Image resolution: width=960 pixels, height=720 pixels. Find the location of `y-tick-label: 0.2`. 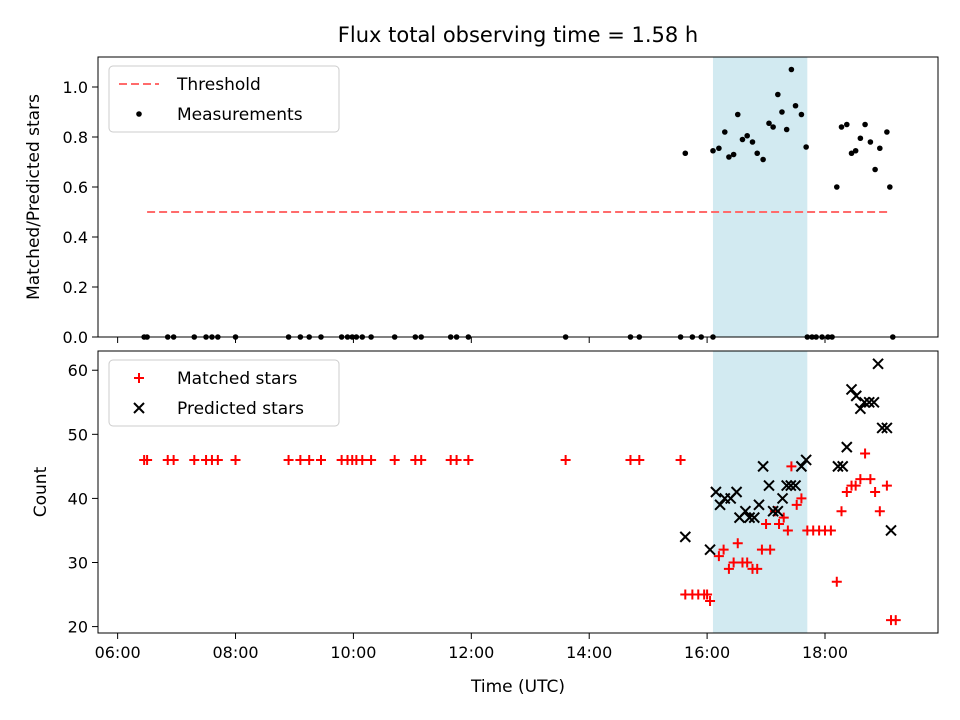

y-tick-label: 0.2 is located at coordinates (75, 287).